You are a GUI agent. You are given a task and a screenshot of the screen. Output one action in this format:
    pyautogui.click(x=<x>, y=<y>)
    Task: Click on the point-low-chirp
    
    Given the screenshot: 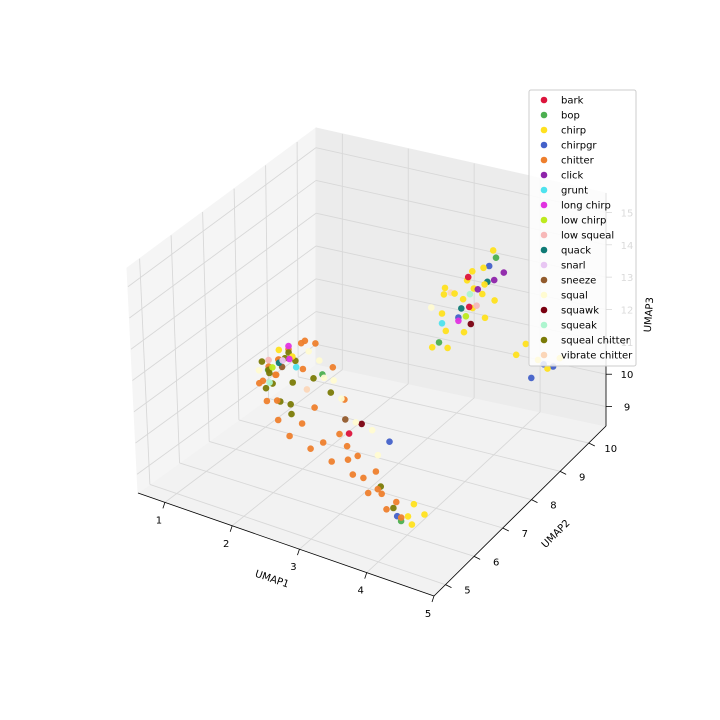 What is the action you would take?
    pyautogui.click(x=272, y=367)
    